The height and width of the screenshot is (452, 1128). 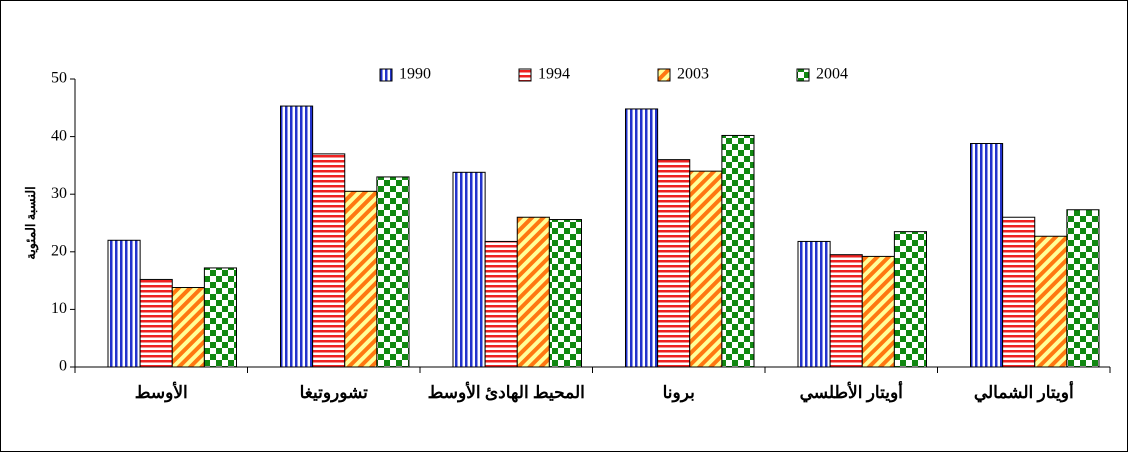 What do you see at coordinates (31, 223) in the screenshot?
I see `y-axis-label: النسبة المئوية` at bounding box center [31, 223].